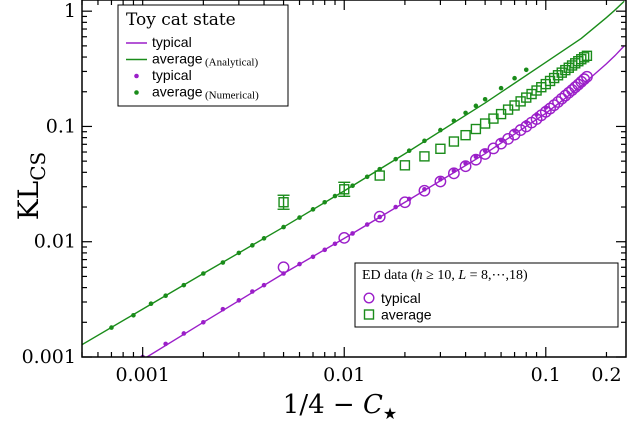  What do you see at coordinates (401, 298) in the screenshot?
I see `legend-ed-label-typical: typical` at bounding box center [401, 298].